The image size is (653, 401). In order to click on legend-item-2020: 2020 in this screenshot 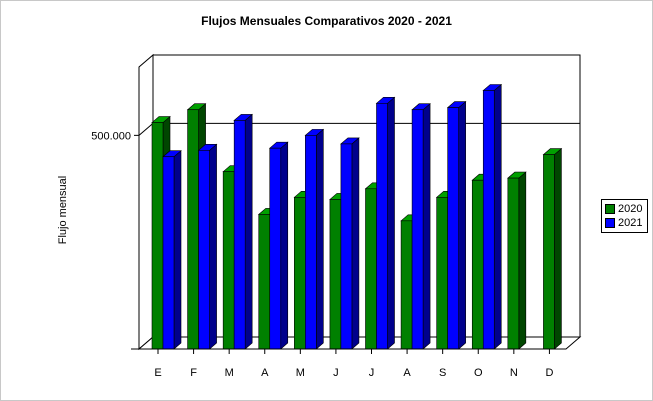, I will do `click(624, 209)`.